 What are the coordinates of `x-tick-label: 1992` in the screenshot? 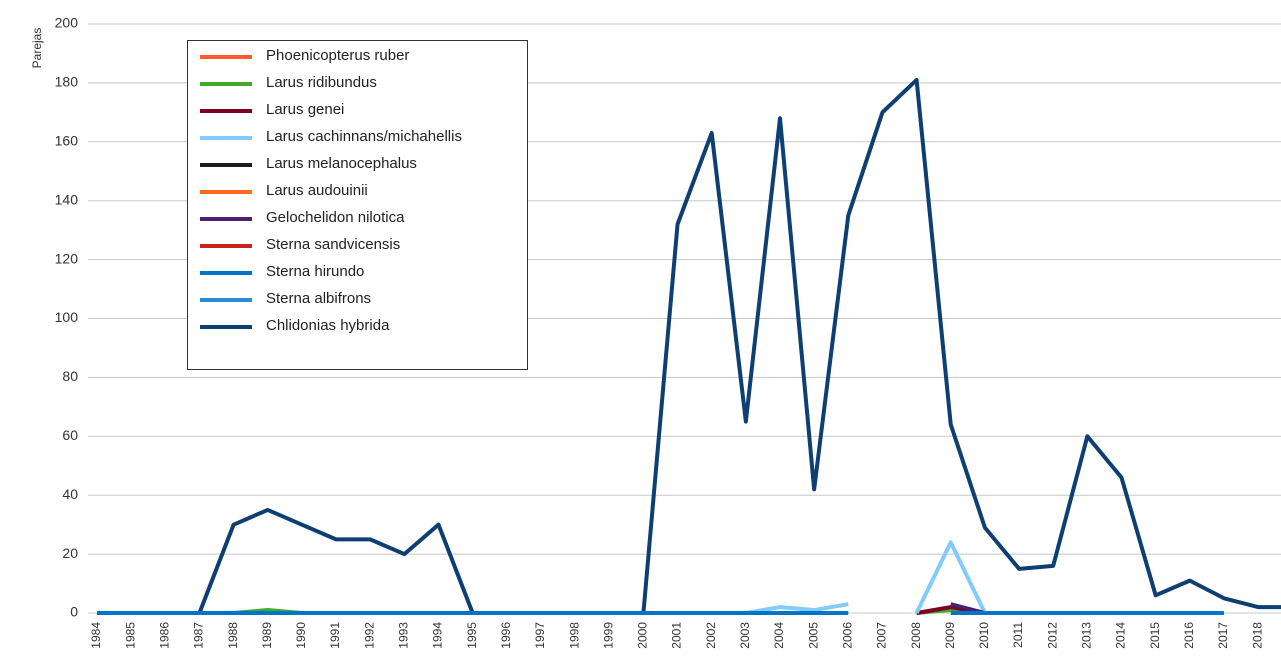 It's located at (369, 635).